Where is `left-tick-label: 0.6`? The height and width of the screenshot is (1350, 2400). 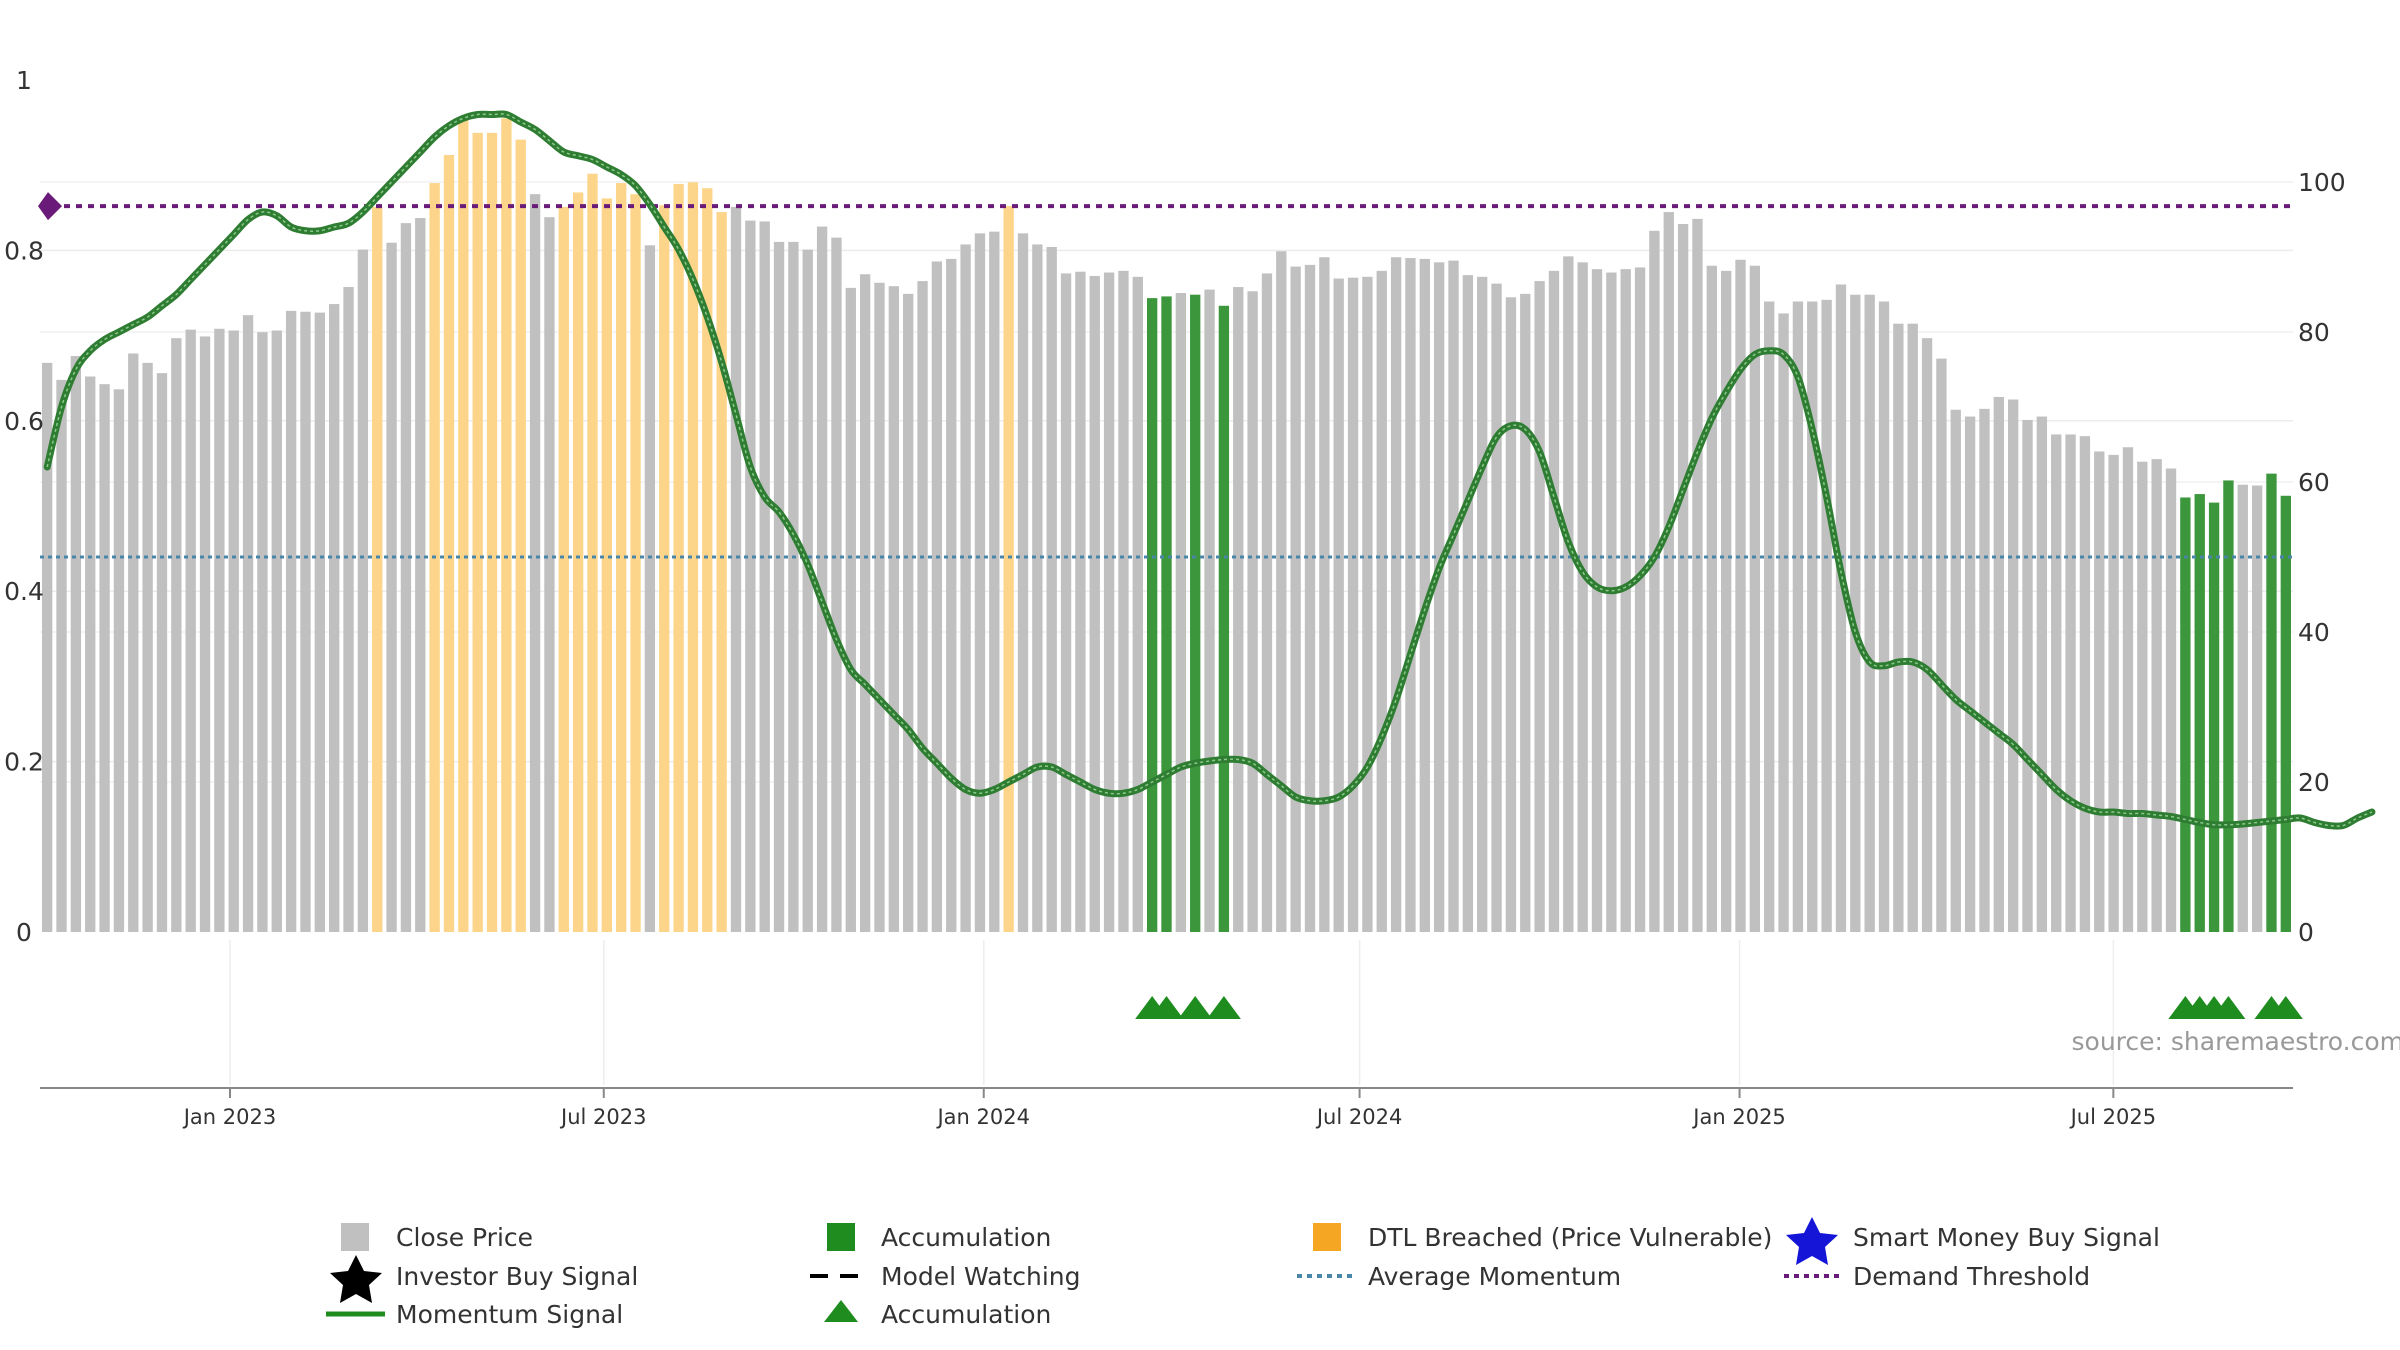
left-tick-label: 0.6 is located at coordinates (24, 421).